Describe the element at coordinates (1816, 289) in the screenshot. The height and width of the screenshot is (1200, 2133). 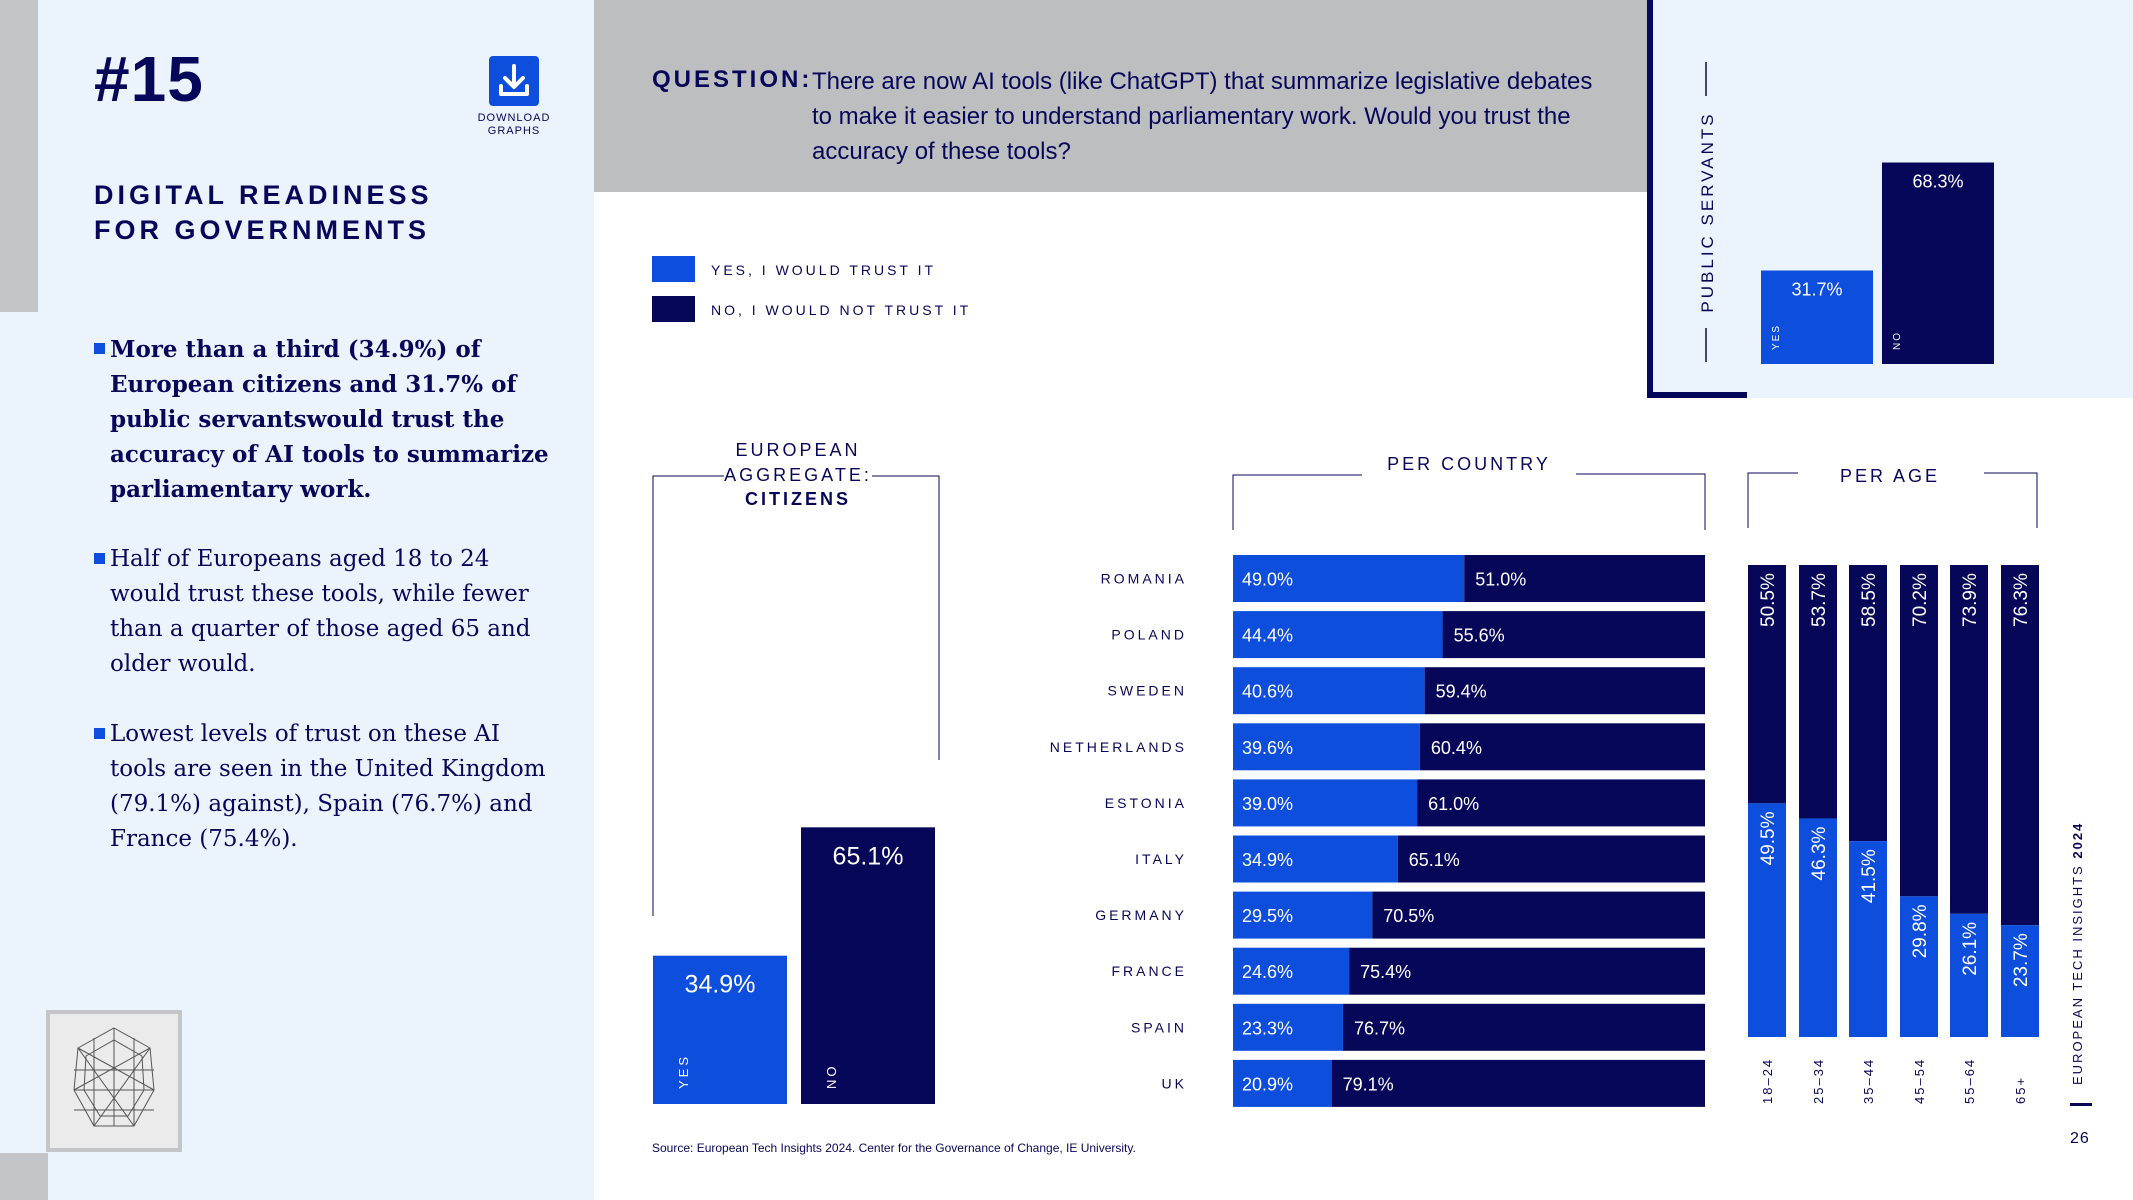
I see `data-label: 31.7%` at that location.